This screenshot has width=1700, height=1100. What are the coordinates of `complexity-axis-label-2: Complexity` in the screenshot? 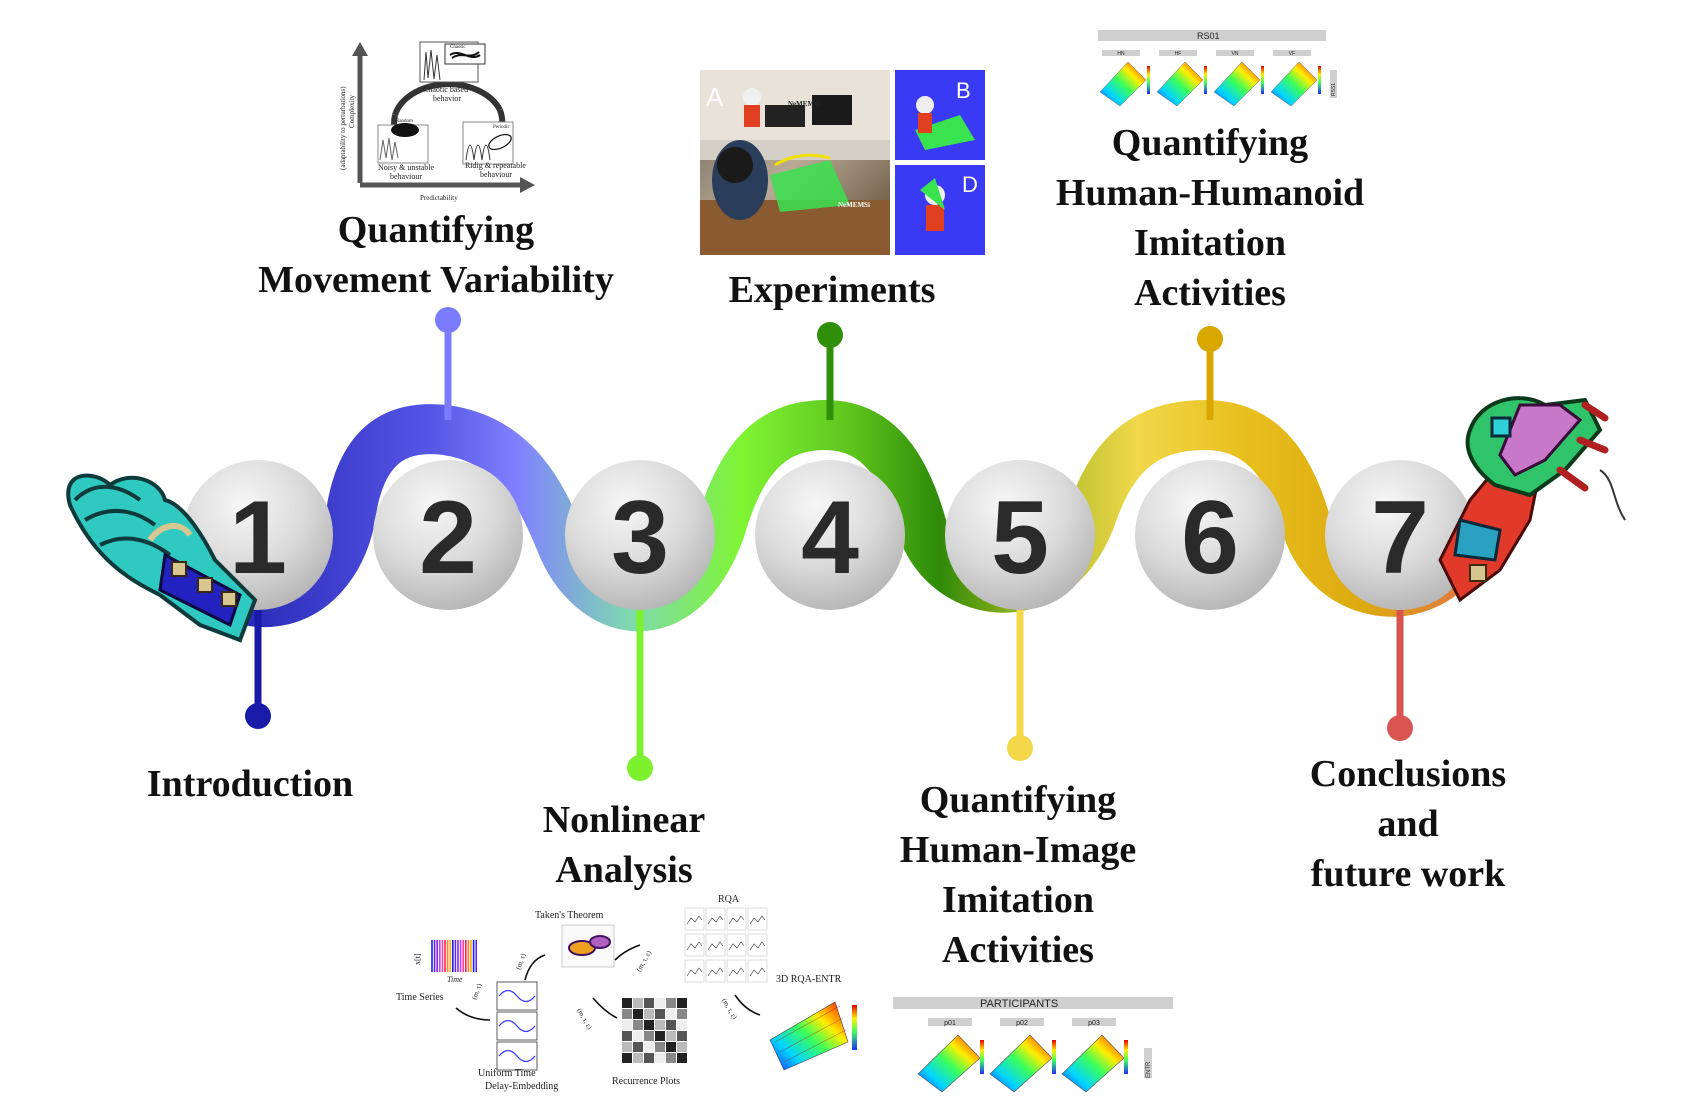 It's located at (352, 111).